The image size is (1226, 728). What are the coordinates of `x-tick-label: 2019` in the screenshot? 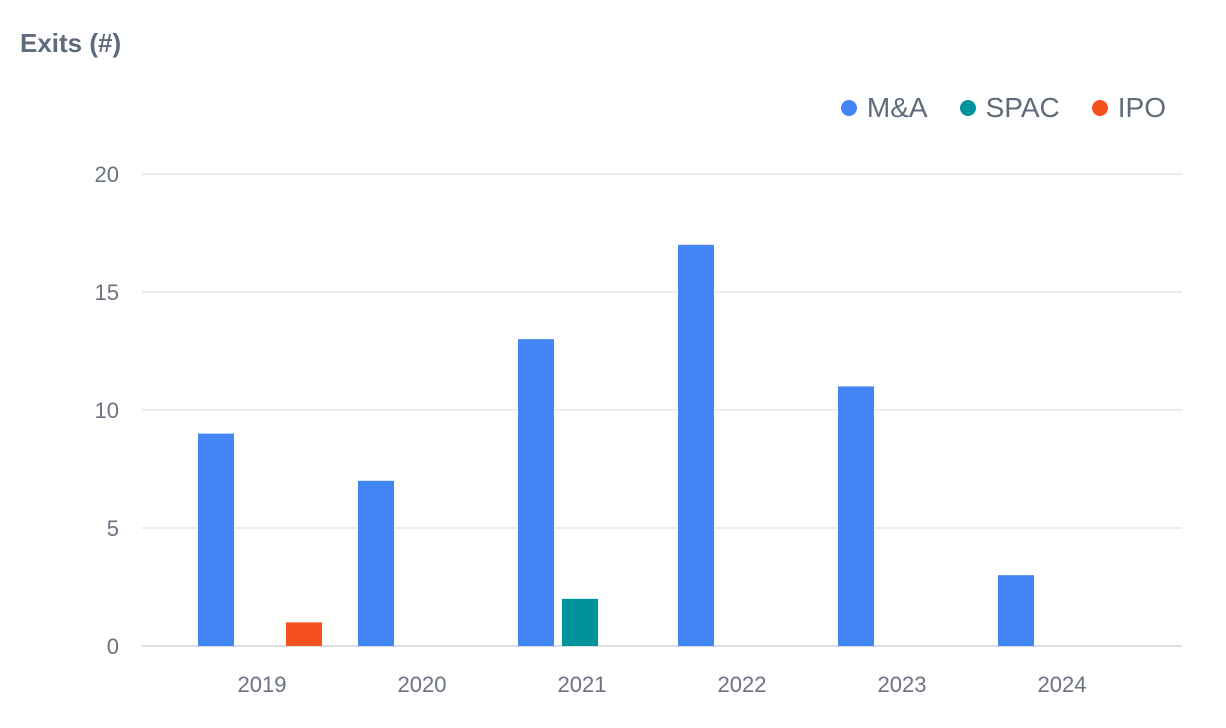 It's located at (262, 684).